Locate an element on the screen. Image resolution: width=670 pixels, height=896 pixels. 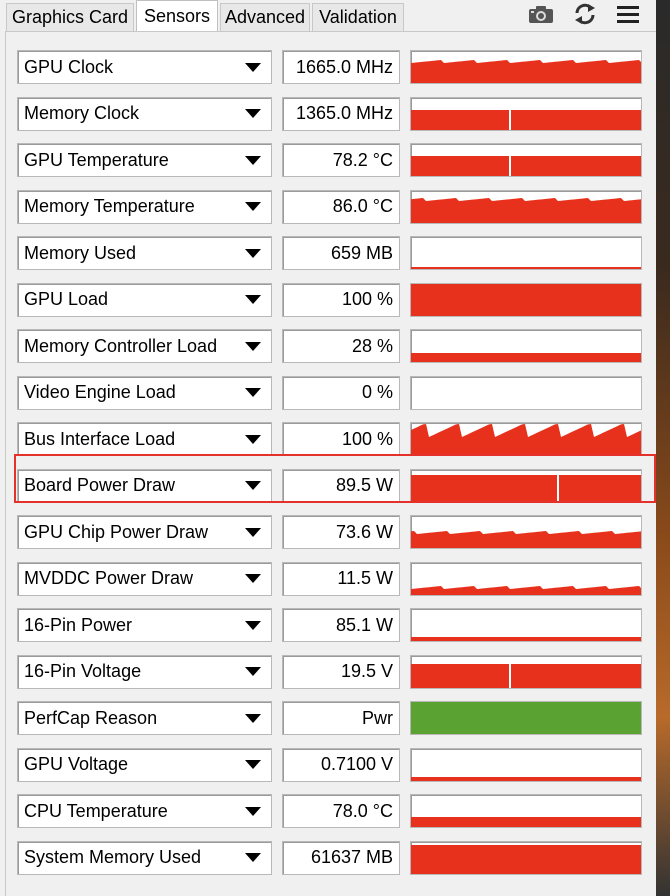
sensor-name-label: GPU Temperature is located at coordinates (96, 159).